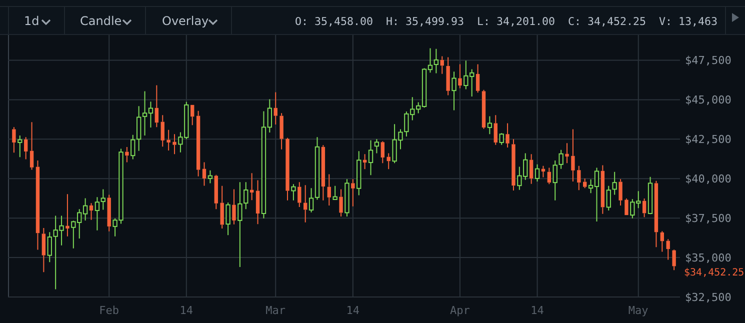 This screenshot has width=745, height=323. Describe the element at coordinates (32, 21) in the screenshot. I see `text: 1d` at that location.